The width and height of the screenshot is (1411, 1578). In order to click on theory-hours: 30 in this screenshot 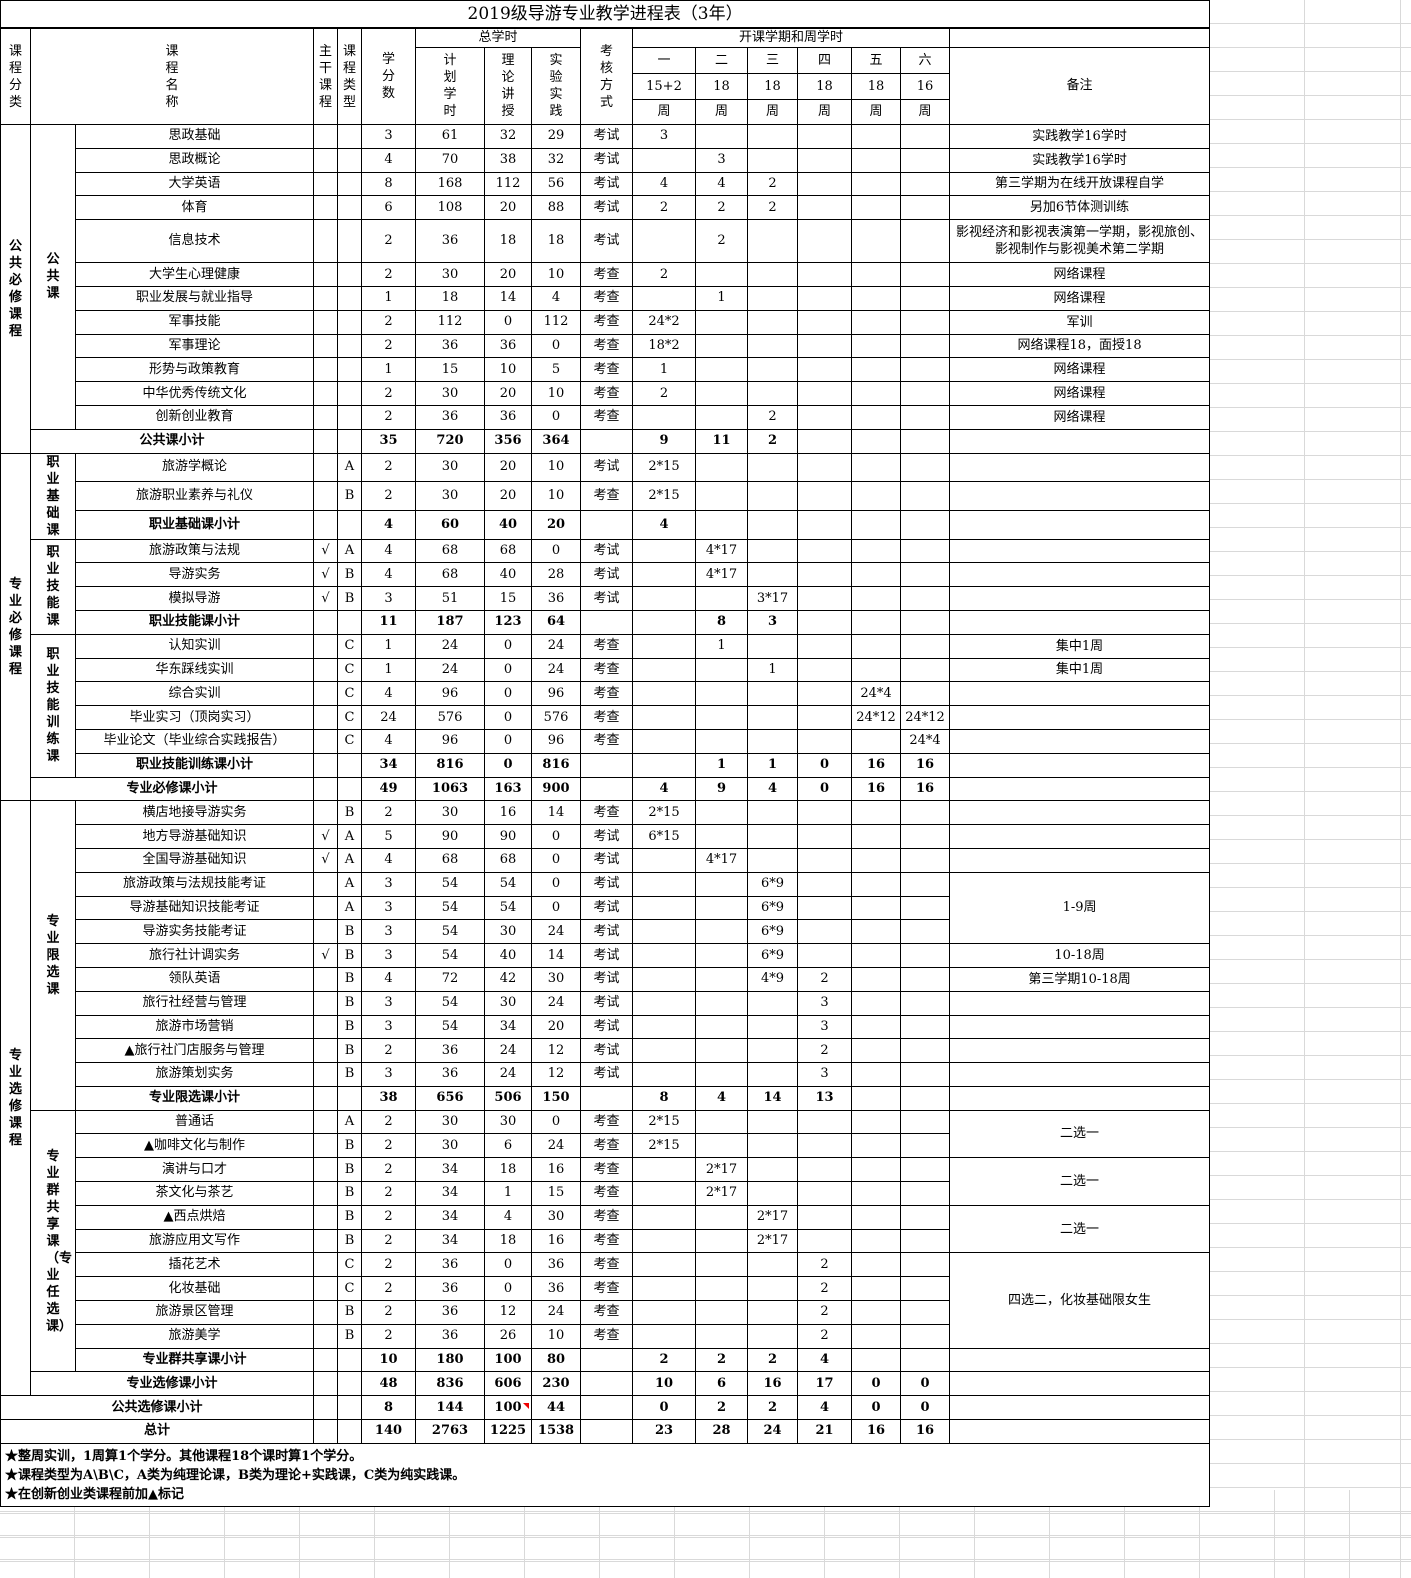, I will do `click(508, 1003)`.